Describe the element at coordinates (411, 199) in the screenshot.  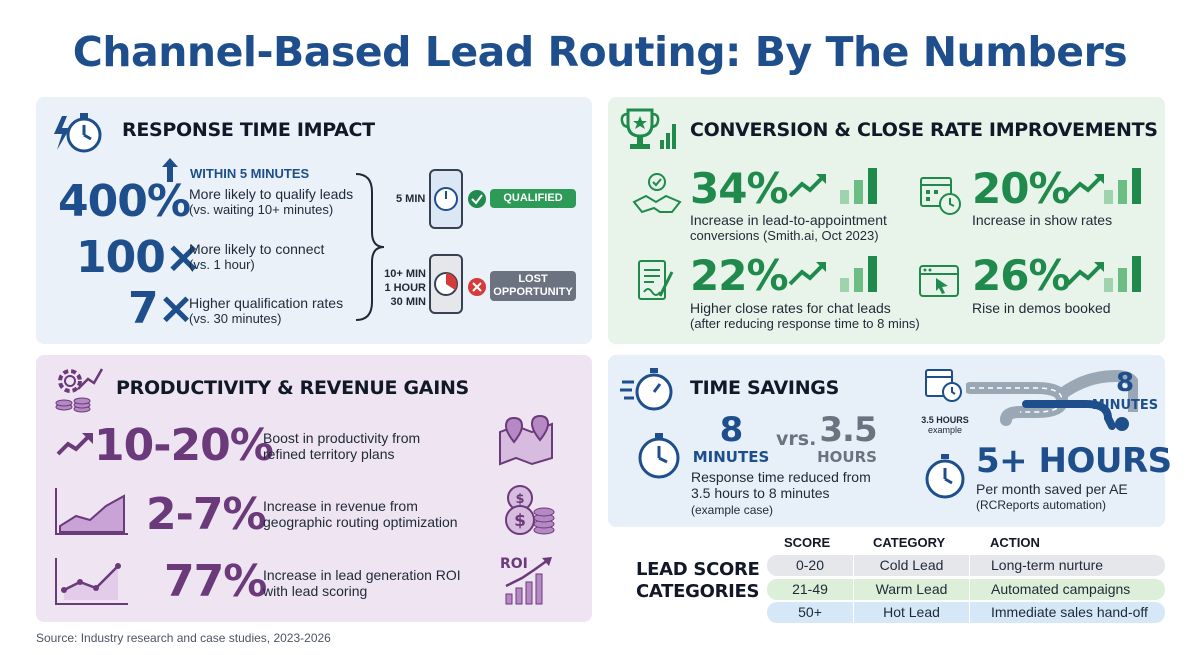
I see `fast-label: 5 MIN` at that location.